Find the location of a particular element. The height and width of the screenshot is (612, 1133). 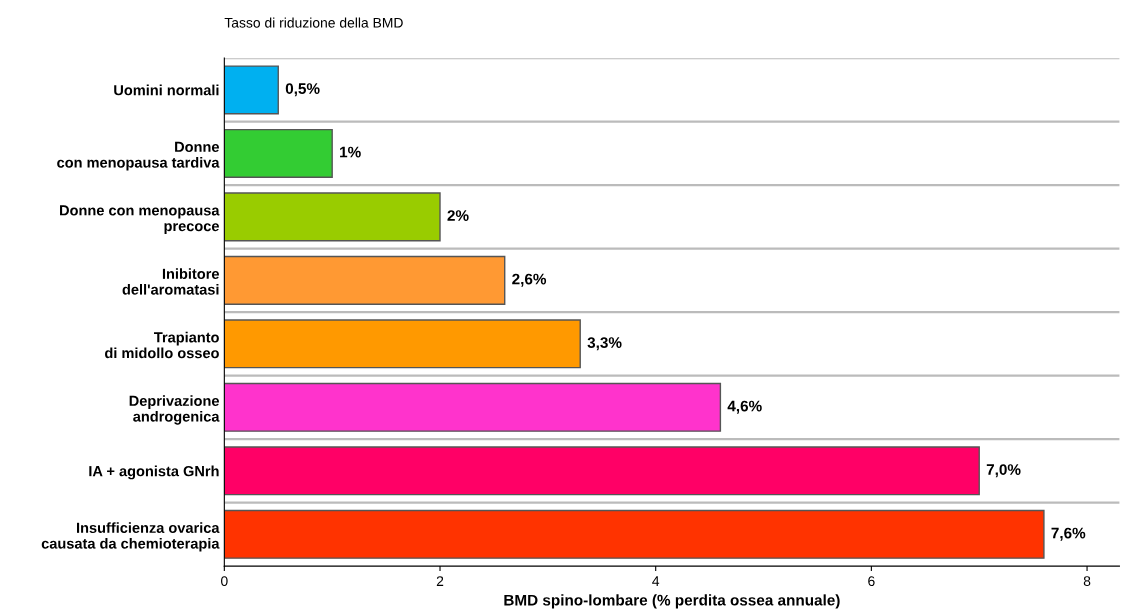

x-tick-label: 0 is located at coordinates (224, 581).